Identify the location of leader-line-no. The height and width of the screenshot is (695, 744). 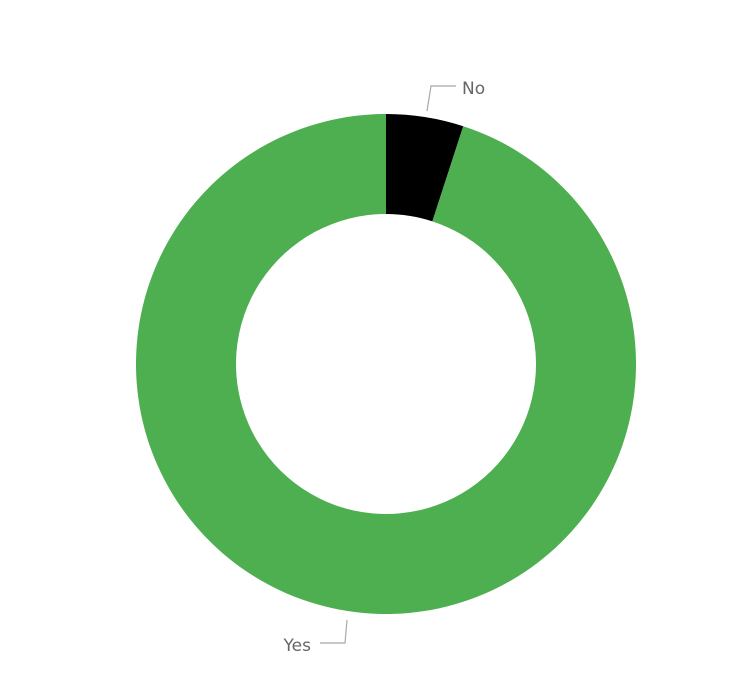
(441, 98).